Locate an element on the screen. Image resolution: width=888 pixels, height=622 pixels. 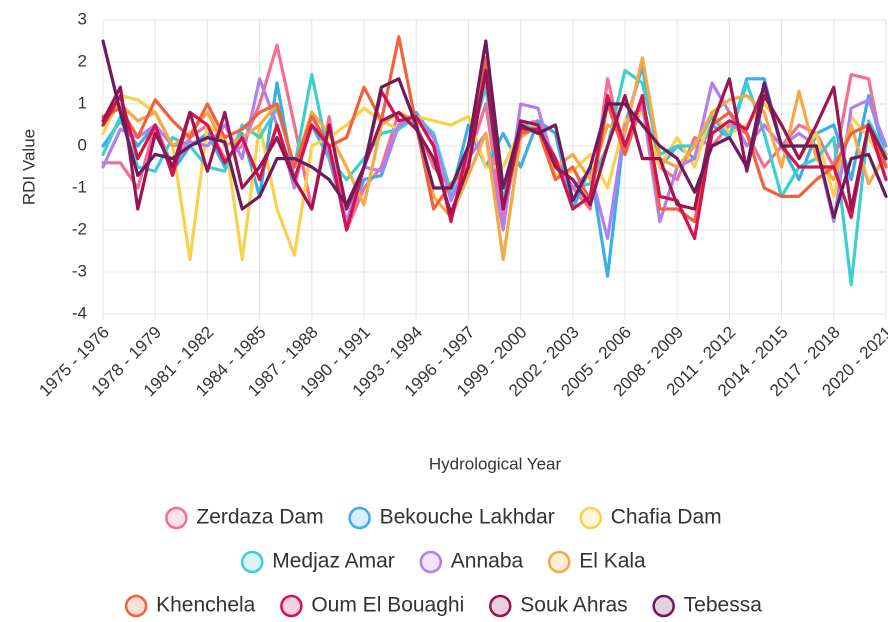
legend-item: Bekouche Lakhdar is located at coordinates (451, 518).